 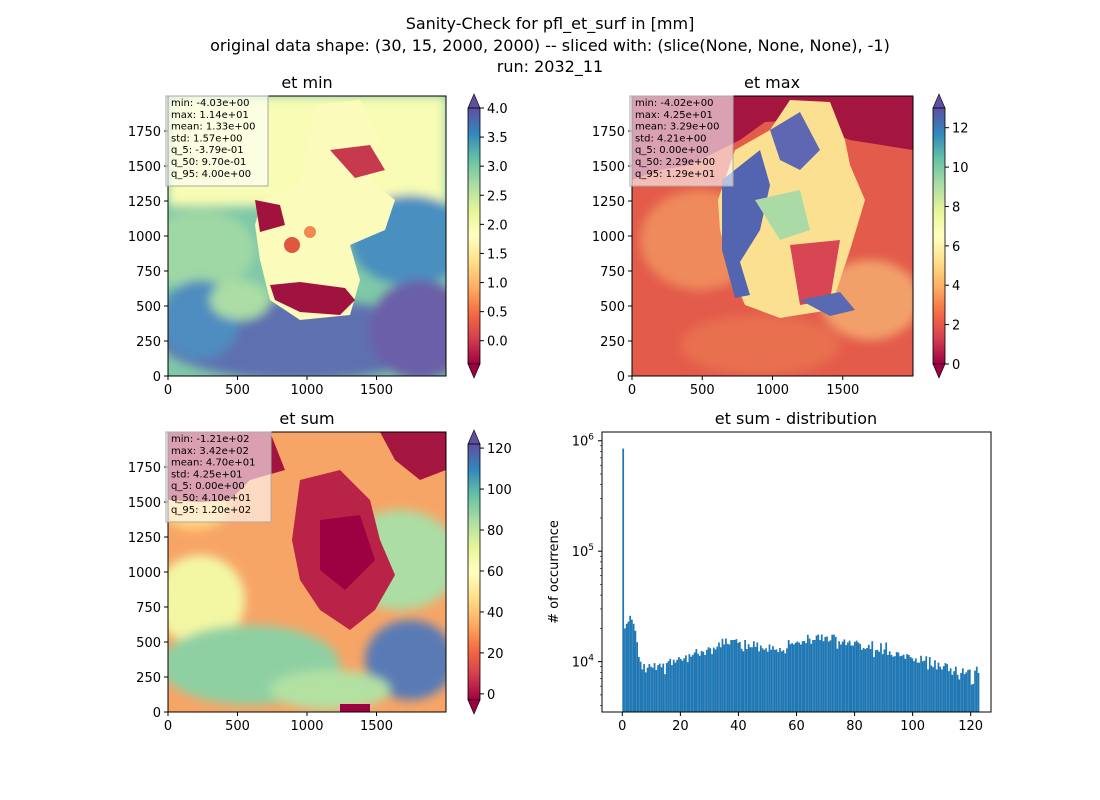 I want to click on panel-title: et max, so click(x=772, y=82).